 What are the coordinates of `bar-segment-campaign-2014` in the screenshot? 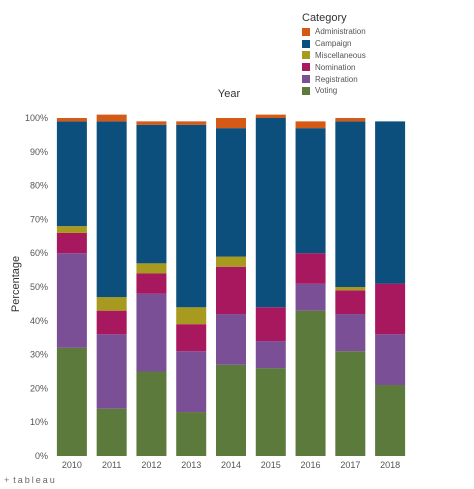 It's located at (231, 192).